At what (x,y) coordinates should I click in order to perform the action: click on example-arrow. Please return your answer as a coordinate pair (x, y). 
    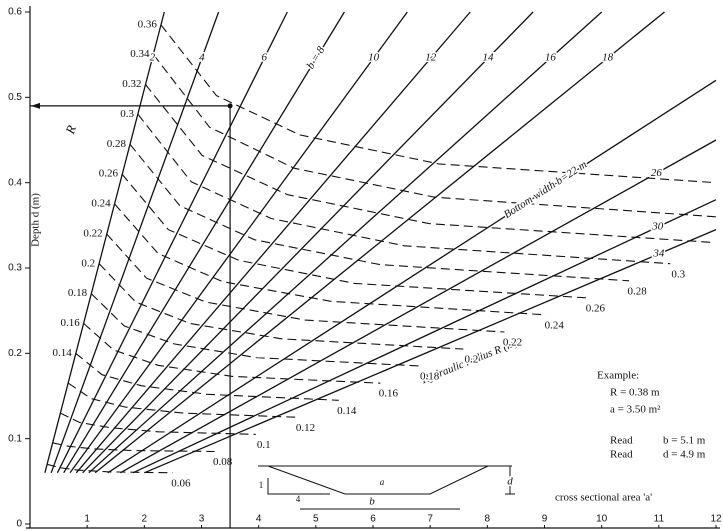
    Looking at the image, I should click on (35, 105).